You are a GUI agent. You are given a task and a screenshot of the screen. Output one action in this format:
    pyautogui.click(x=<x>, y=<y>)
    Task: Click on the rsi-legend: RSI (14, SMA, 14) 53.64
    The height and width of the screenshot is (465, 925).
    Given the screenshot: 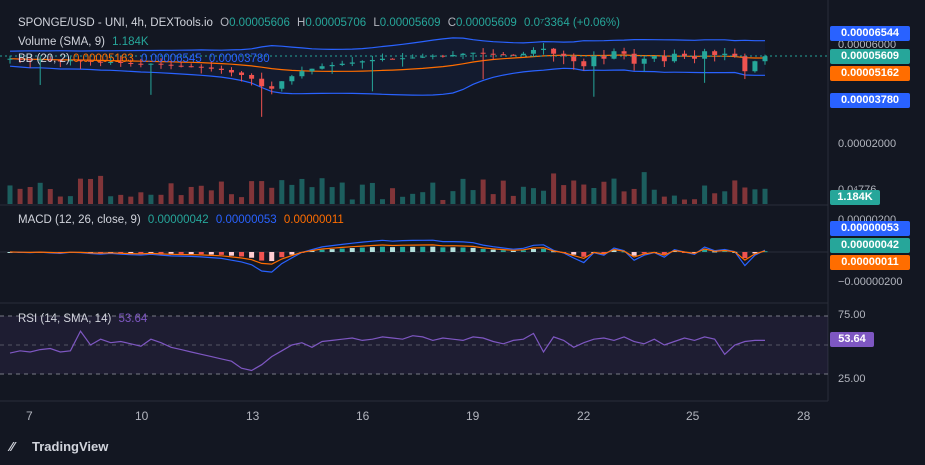 What is the action you would take?
    pyautogui.click(x=84, y=319)
    